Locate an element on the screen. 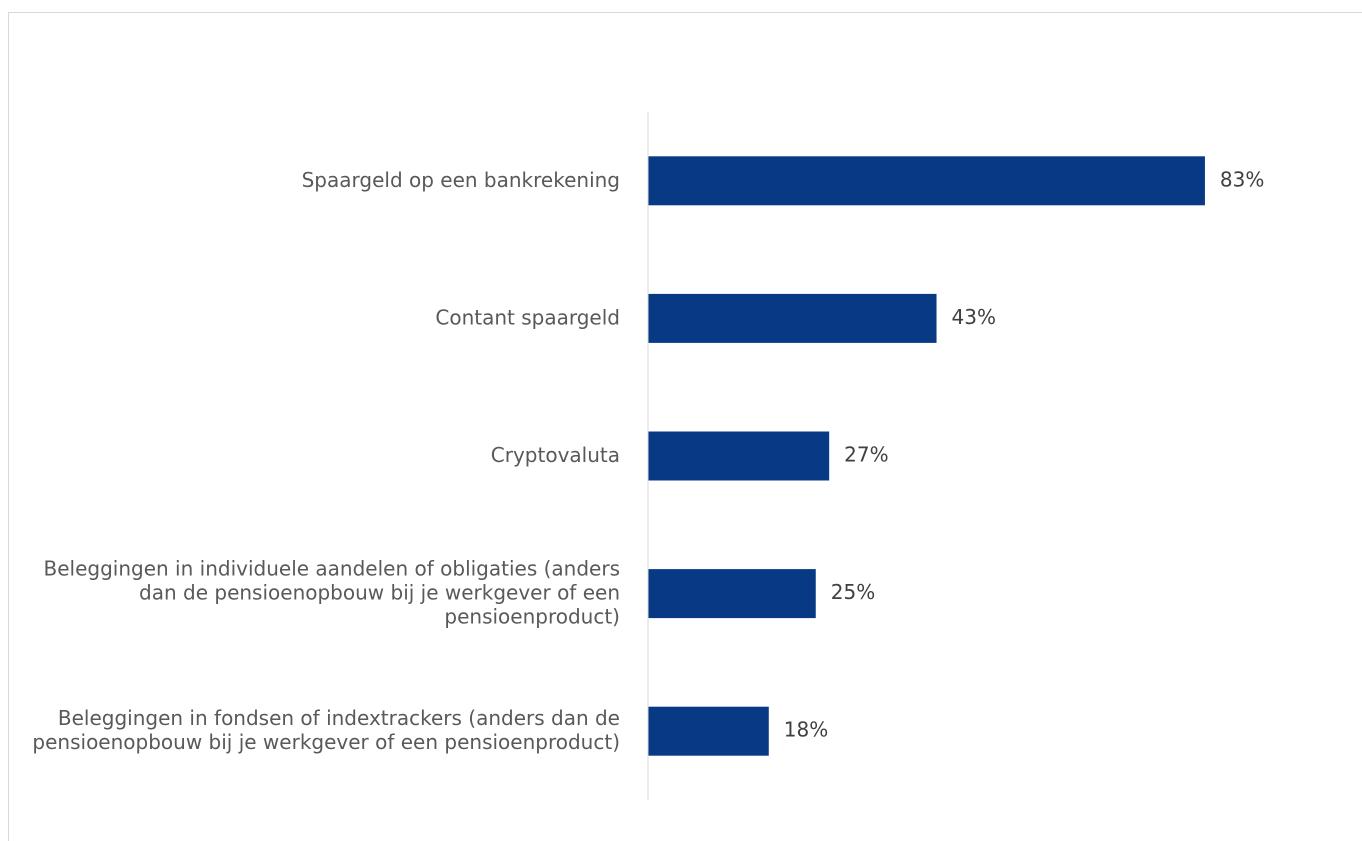  data-label: 18% is located at coordinates (806, 730).